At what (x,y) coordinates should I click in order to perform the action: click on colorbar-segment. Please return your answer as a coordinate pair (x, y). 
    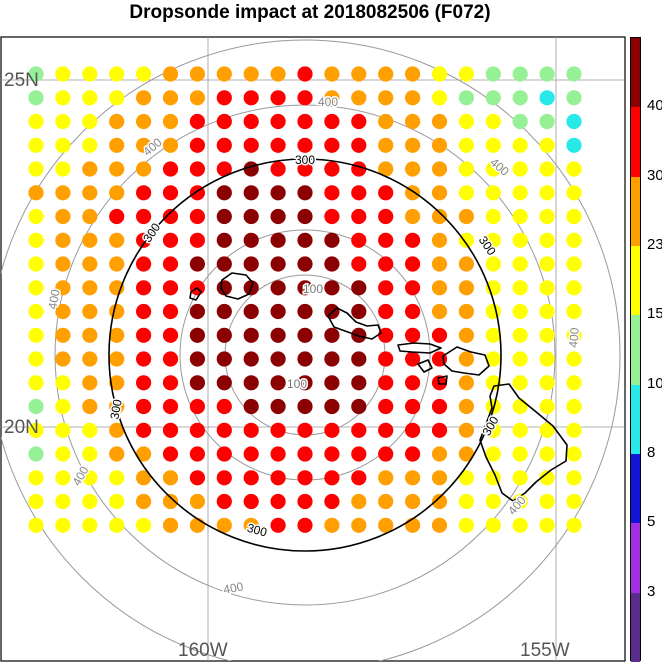
    Looking at the image, I should click on (635, 489).